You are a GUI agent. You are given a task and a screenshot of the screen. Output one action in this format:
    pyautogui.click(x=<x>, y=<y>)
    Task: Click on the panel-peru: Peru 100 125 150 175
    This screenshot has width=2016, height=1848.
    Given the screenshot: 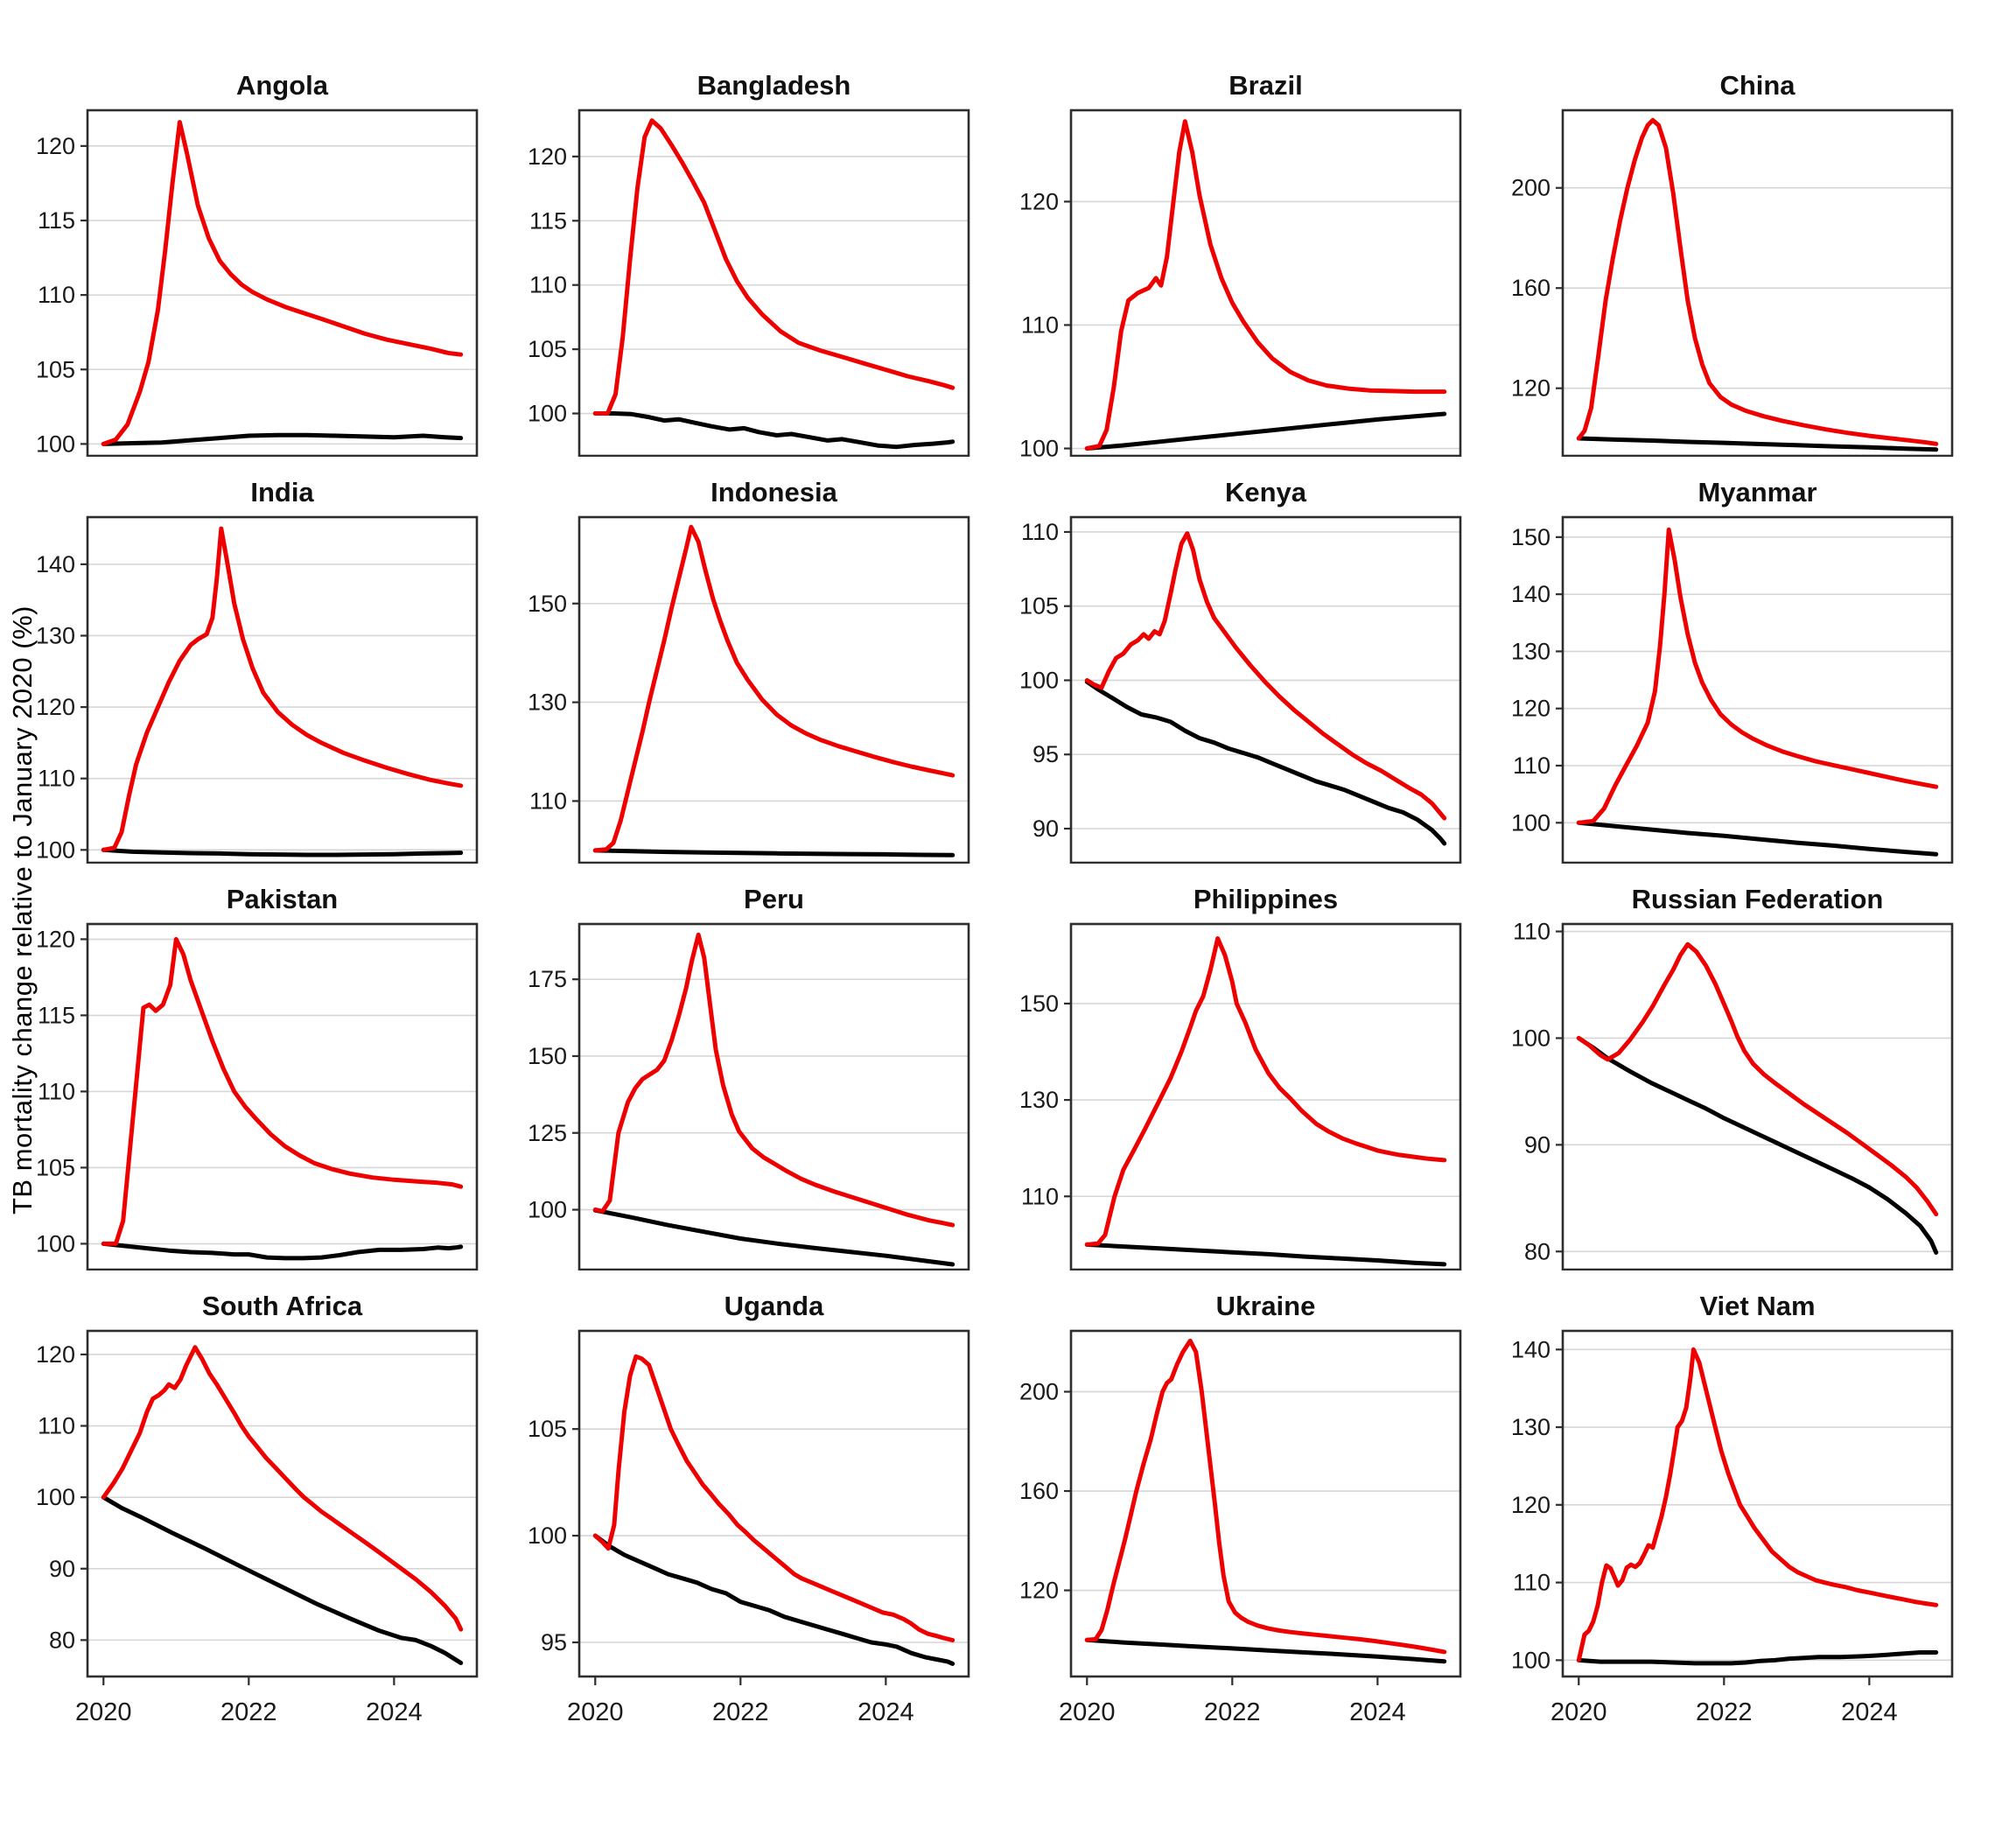 What is the action you would take?
    pyautogui.click(x=771, y=1078)
    